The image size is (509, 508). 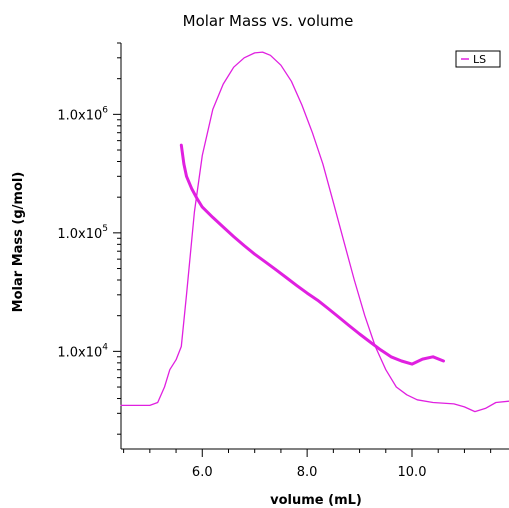 What do you see at coordinates (202, 472) in the screenshot?
I see `x-tick-label: 6.0` at bounding box center [202, 472].